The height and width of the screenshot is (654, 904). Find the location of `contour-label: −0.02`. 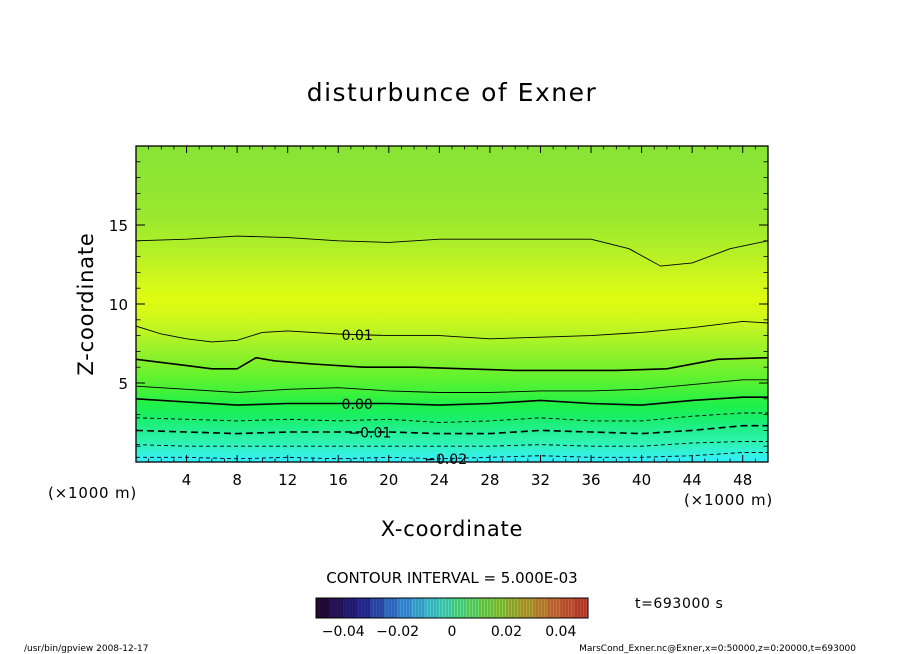

contour-label: −0.02 is located at coordinates (445, 460).